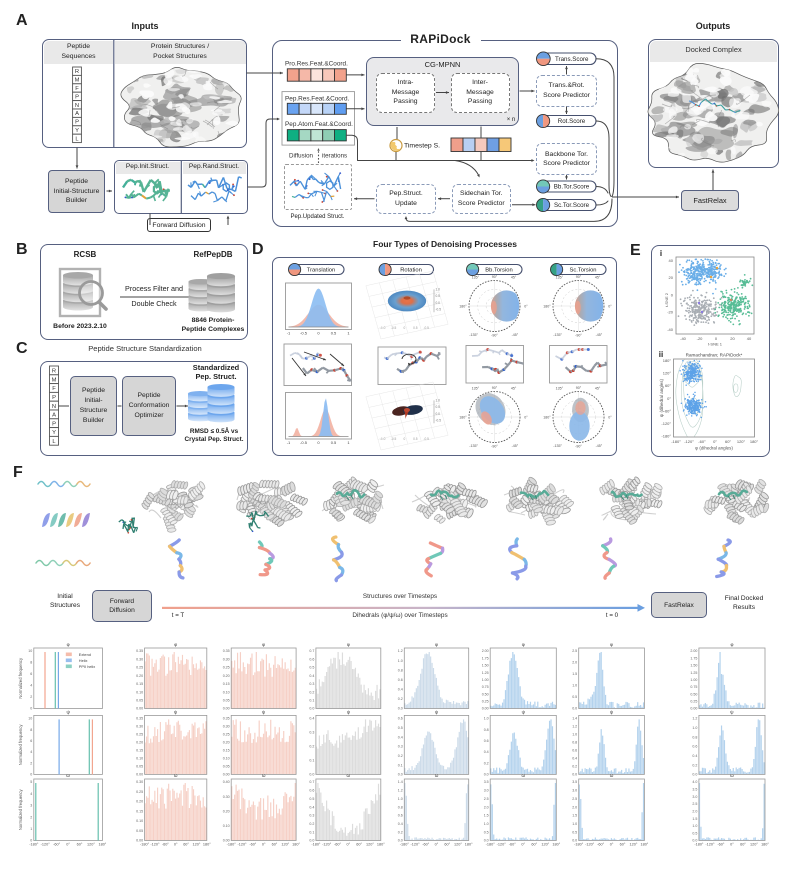  I want to click on svg-text: 0.3, so click(400, 747).